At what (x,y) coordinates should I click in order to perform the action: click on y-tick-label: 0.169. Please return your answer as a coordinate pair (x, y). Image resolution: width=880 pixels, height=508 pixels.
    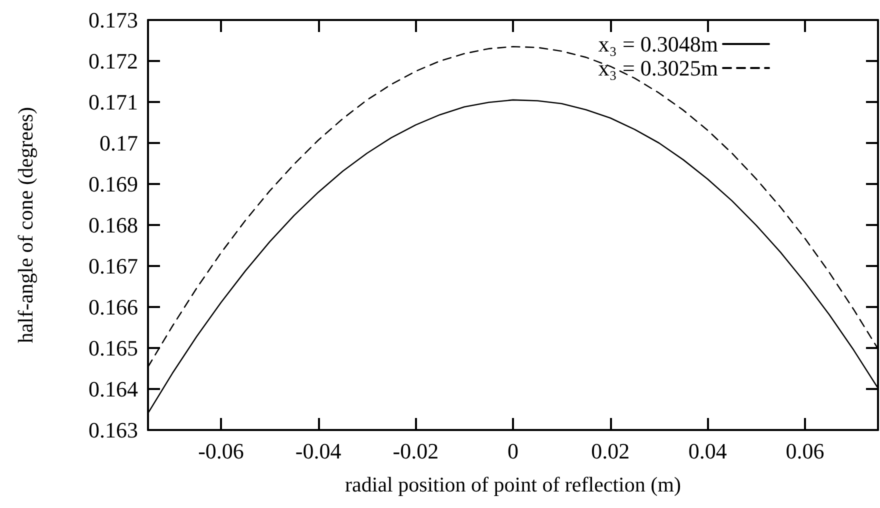
    Looking at the image, I should click on (113, 184).